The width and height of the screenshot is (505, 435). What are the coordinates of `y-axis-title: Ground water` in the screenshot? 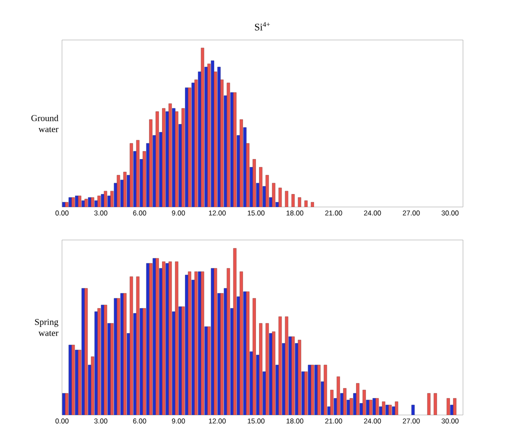 It's located at (44, 123).